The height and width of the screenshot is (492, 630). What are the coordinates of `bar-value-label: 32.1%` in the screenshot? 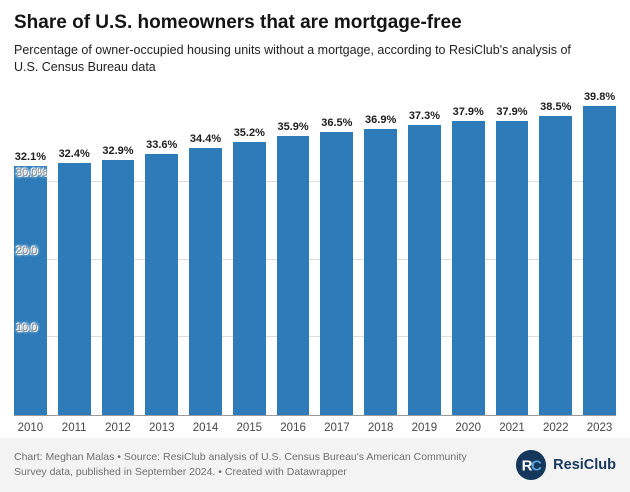 It's located at (30, 156).